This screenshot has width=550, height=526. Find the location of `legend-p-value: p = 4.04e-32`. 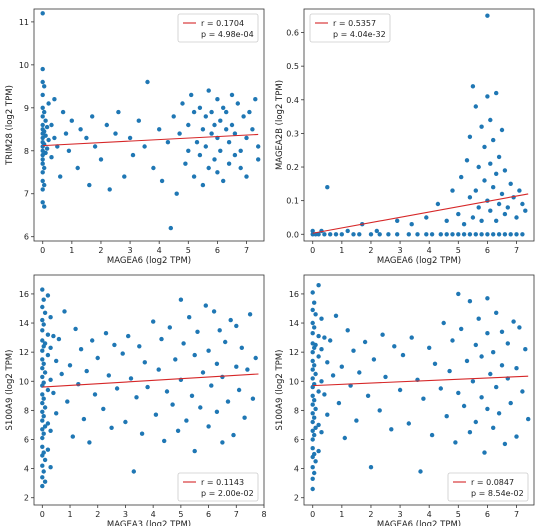

legend-p-value: p = 4.04e-32 is located at coordinates (359, 34).